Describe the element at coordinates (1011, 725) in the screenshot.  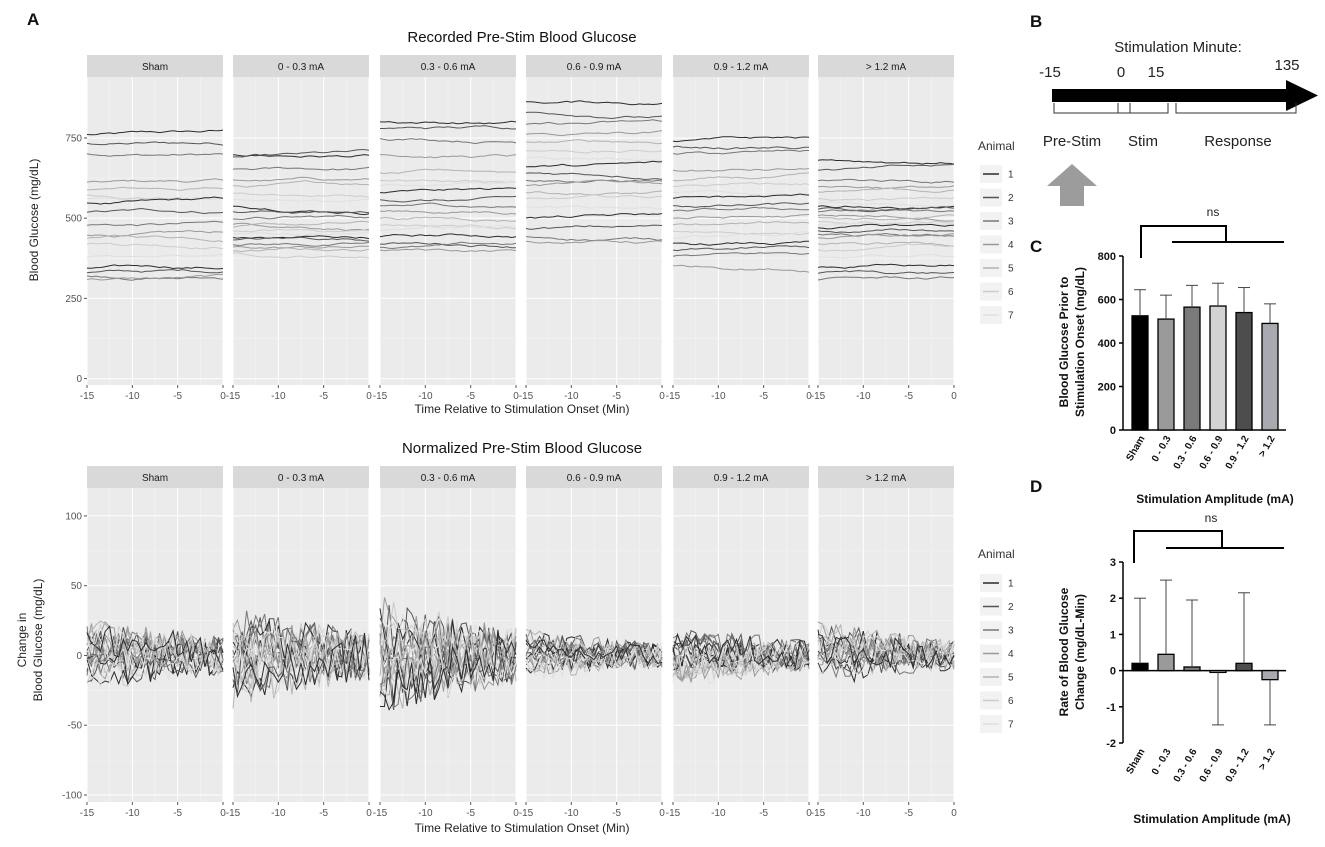
I see `legend-label: 7` at that location.